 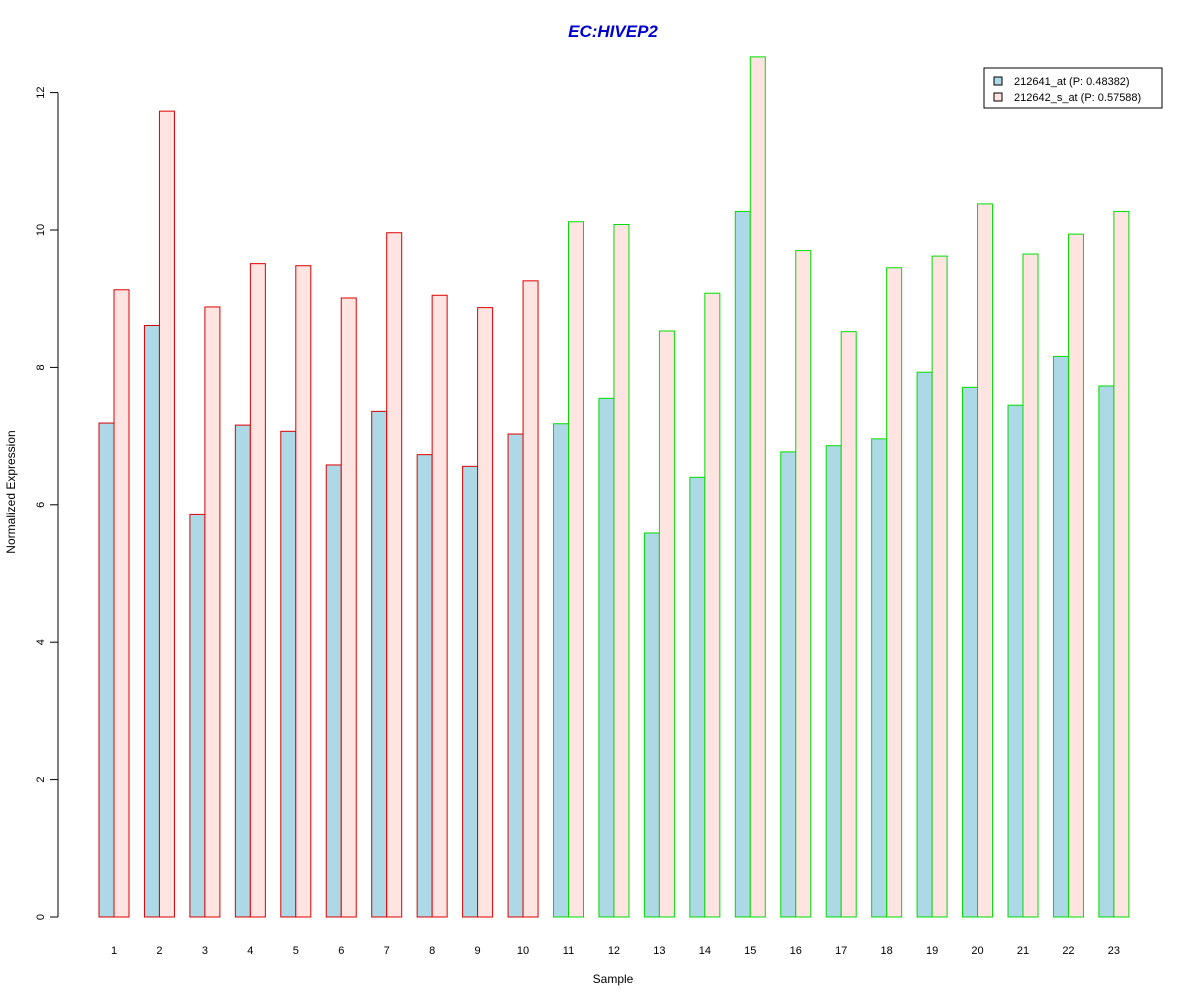 I want to click on x-tick-label: 21, so click(x=1023, y=951).